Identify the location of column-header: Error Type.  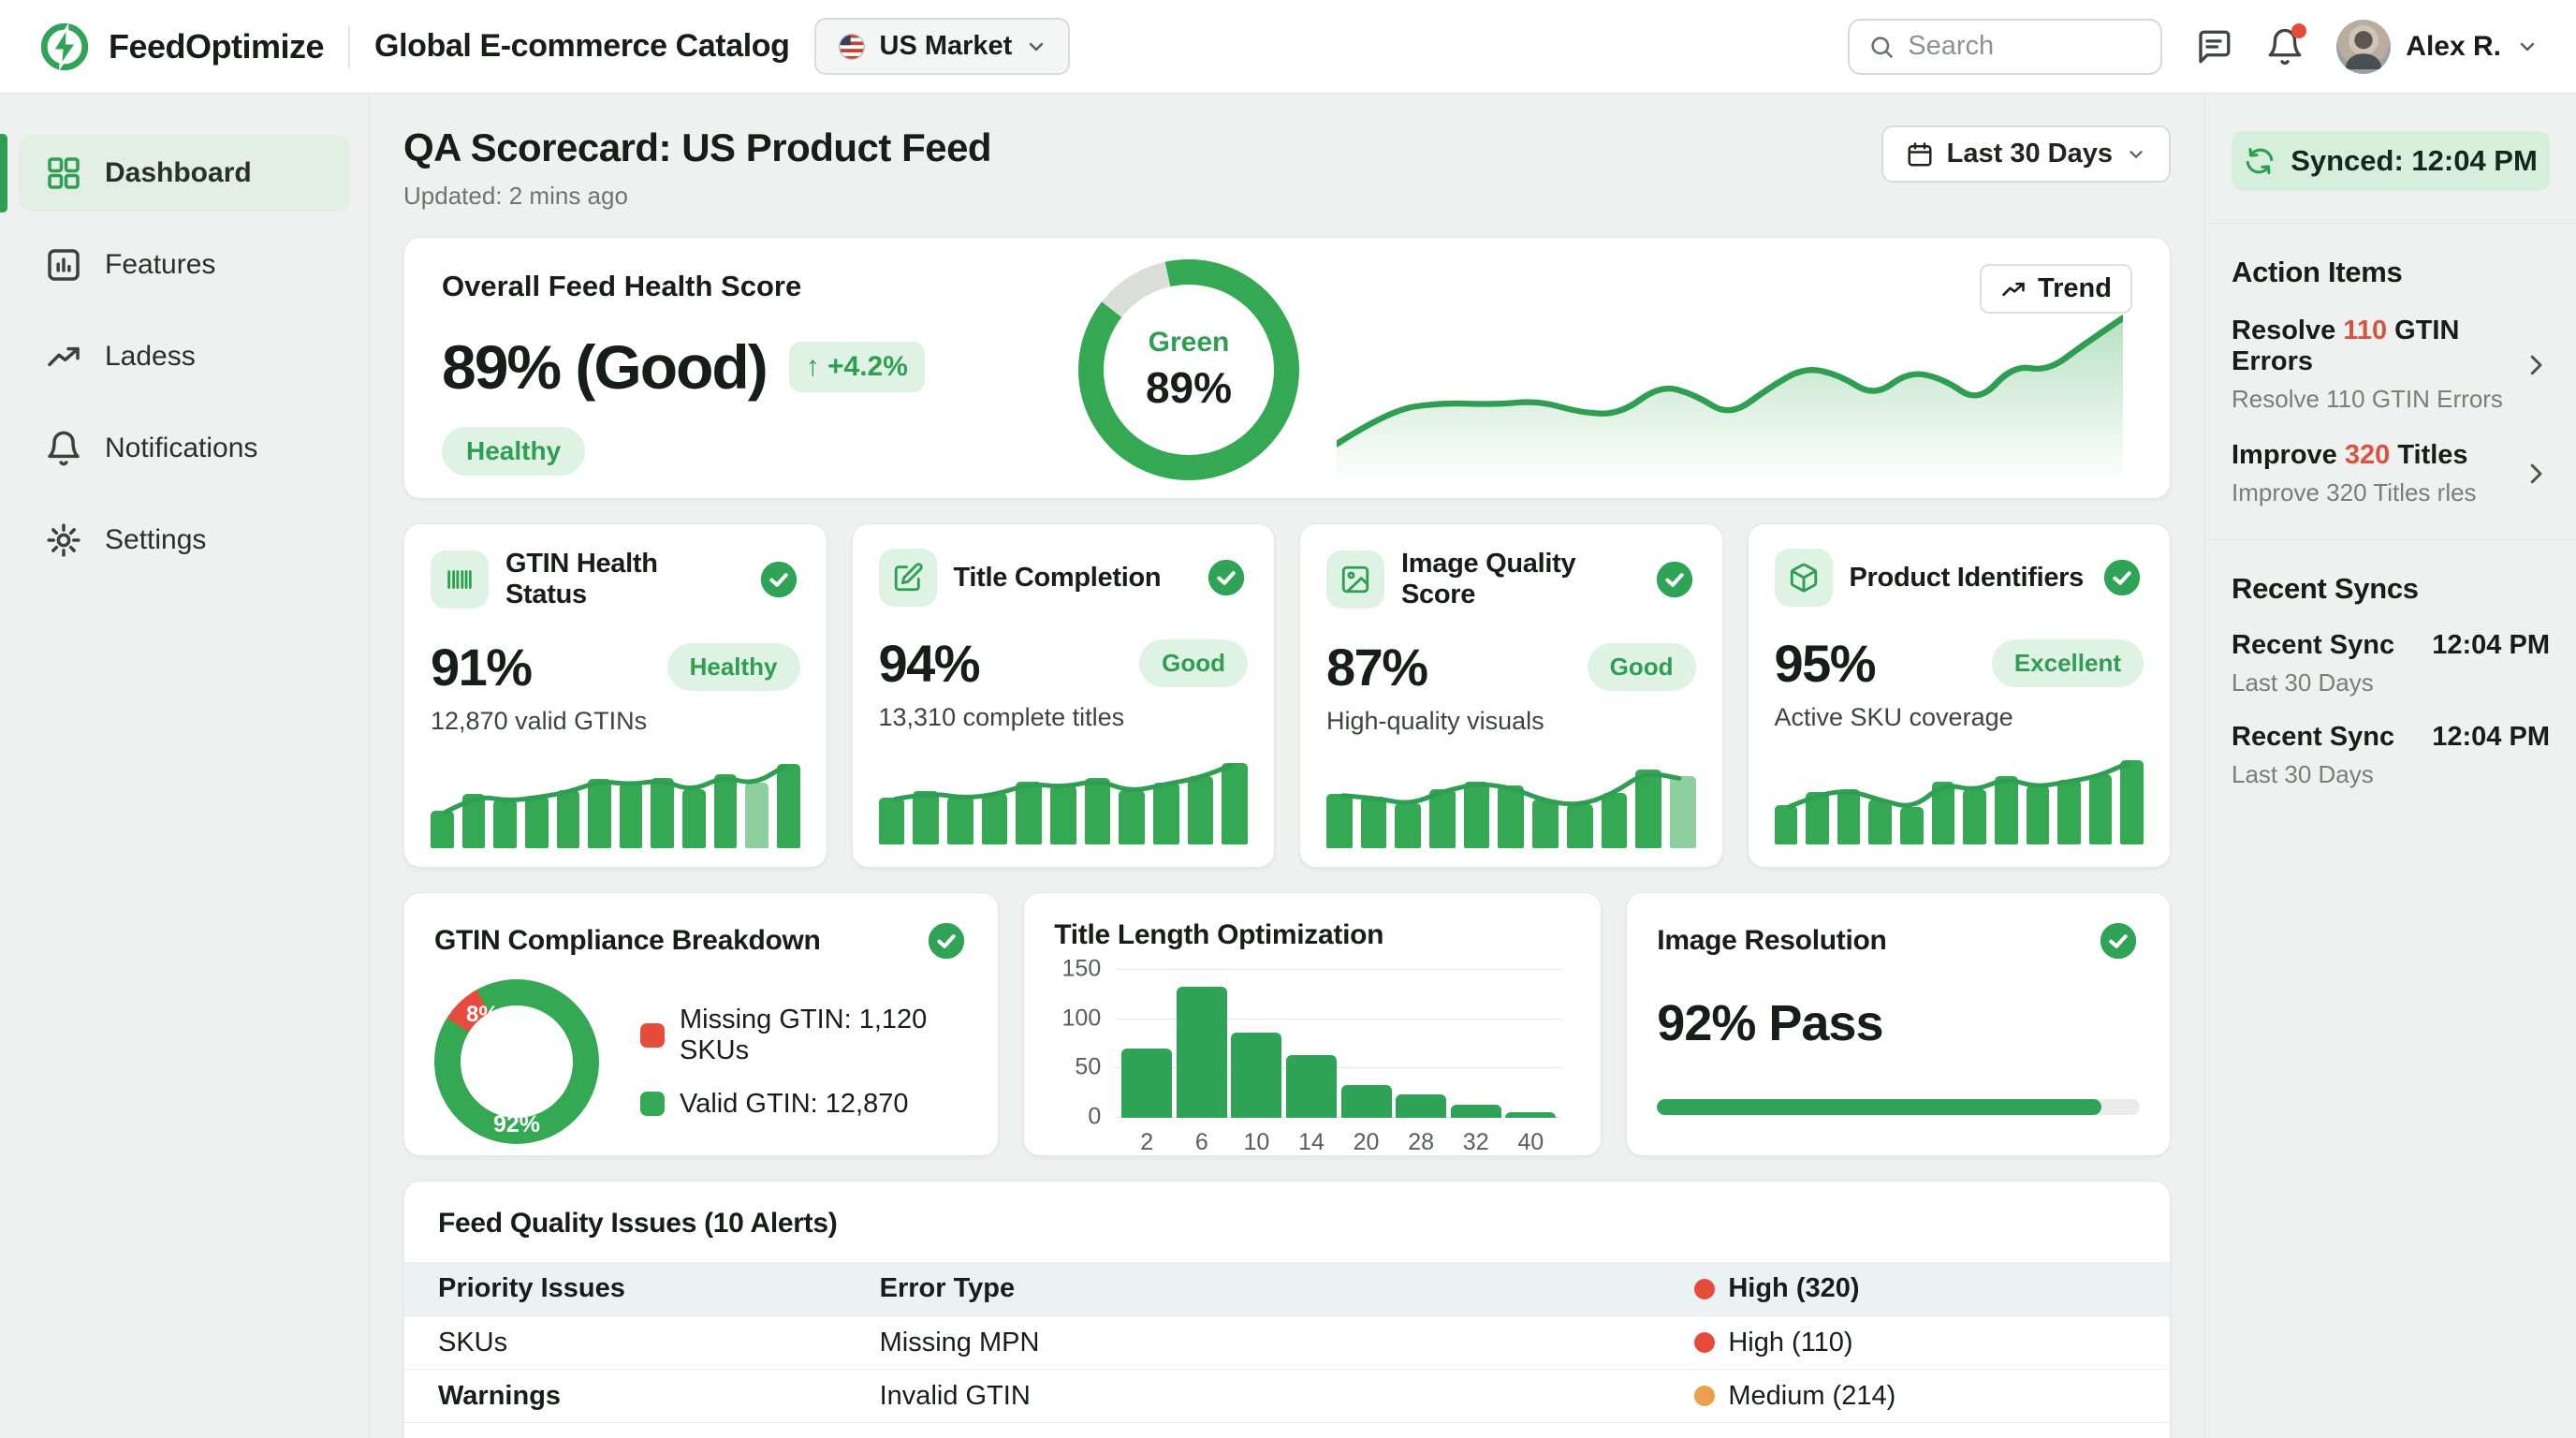
(947, 1288).